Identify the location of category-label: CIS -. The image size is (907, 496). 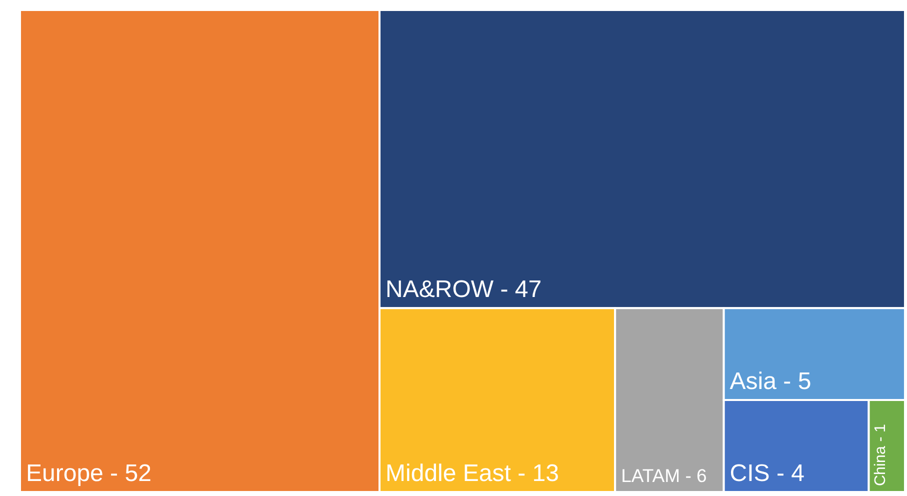
(757, 473).